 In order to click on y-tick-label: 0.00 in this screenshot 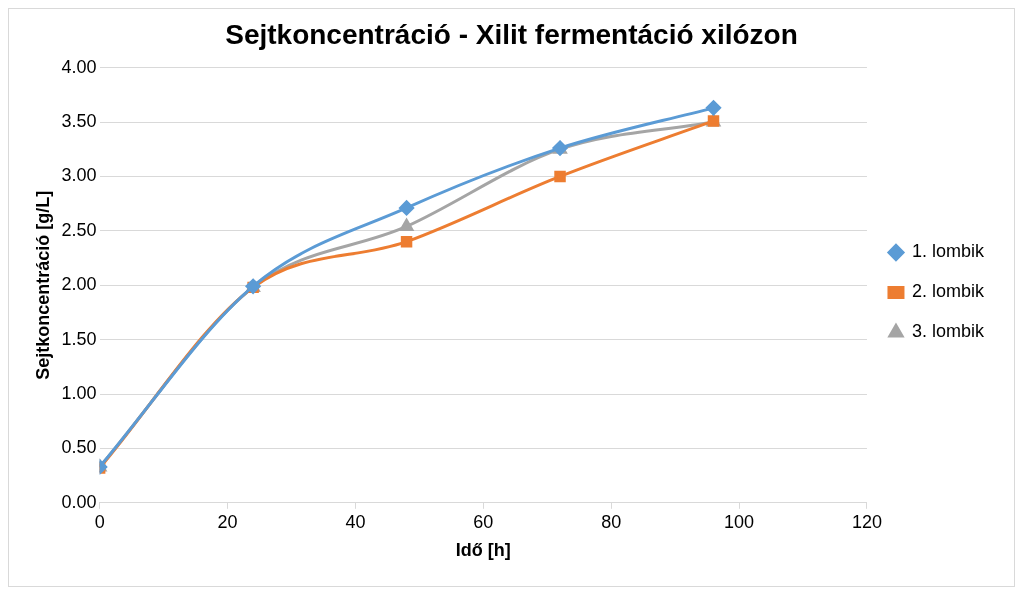, I will do `click(79, 501)`.